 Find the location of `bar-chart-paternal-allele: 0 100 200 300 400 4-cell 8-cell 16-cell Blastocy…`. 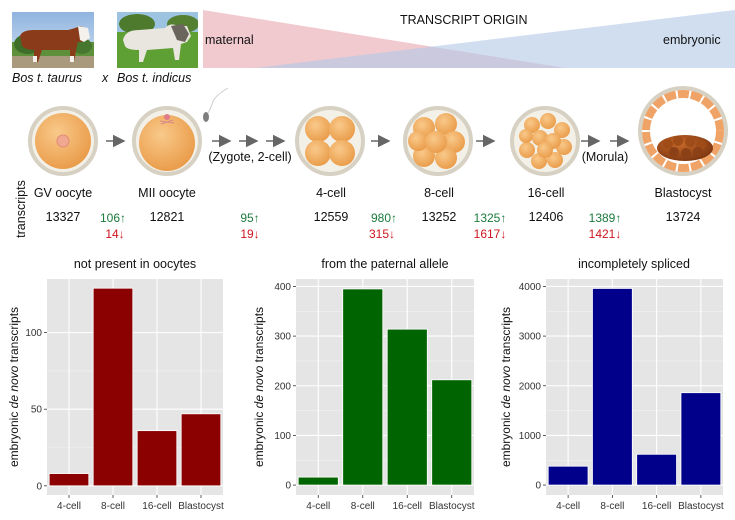

bar-chart-paternal-allele: 0 100 200 300 400 4-cell 8-cell 16-cell Blastocy… is located at coordinates (363, 395).